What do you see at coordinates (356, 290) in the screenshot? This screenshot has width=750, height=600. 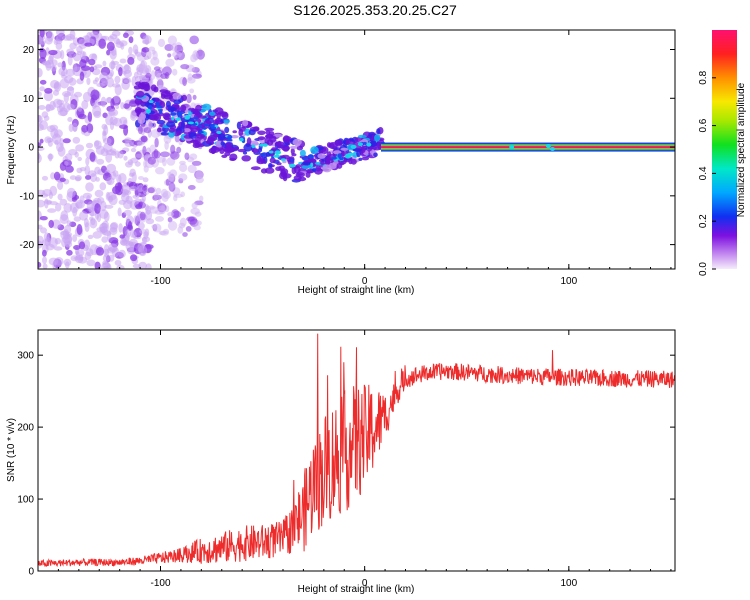 I see `spectrogram-xlabel: Height of straight line (km)` at bounding box center [356, 290].